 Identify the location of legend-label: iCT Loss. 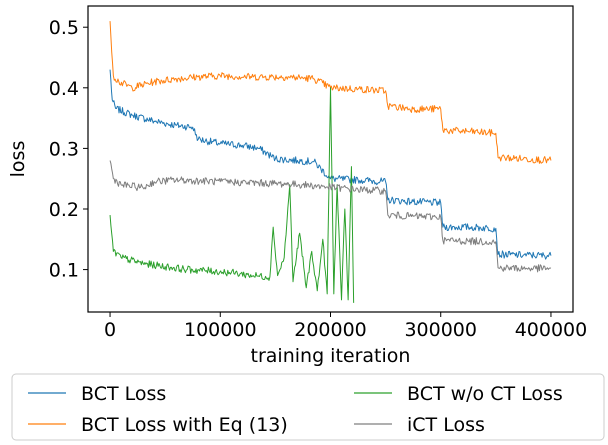
(446, 425).